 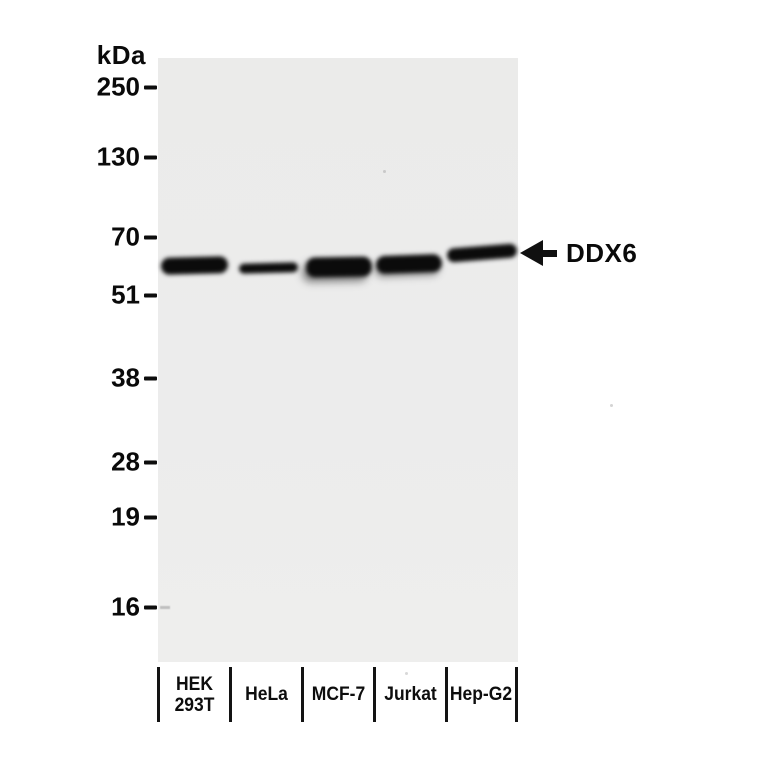 I want to click on mw-marker-label: 51, so click(x=125, y=294).